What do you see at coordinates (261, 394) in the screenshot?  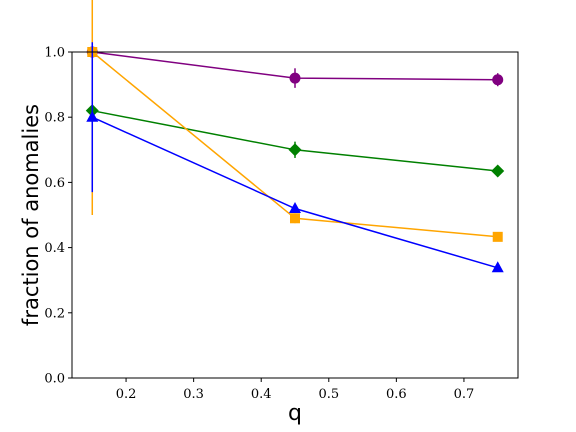 I see `x-tick-label: 0.4` at bounding box center [261, 394].